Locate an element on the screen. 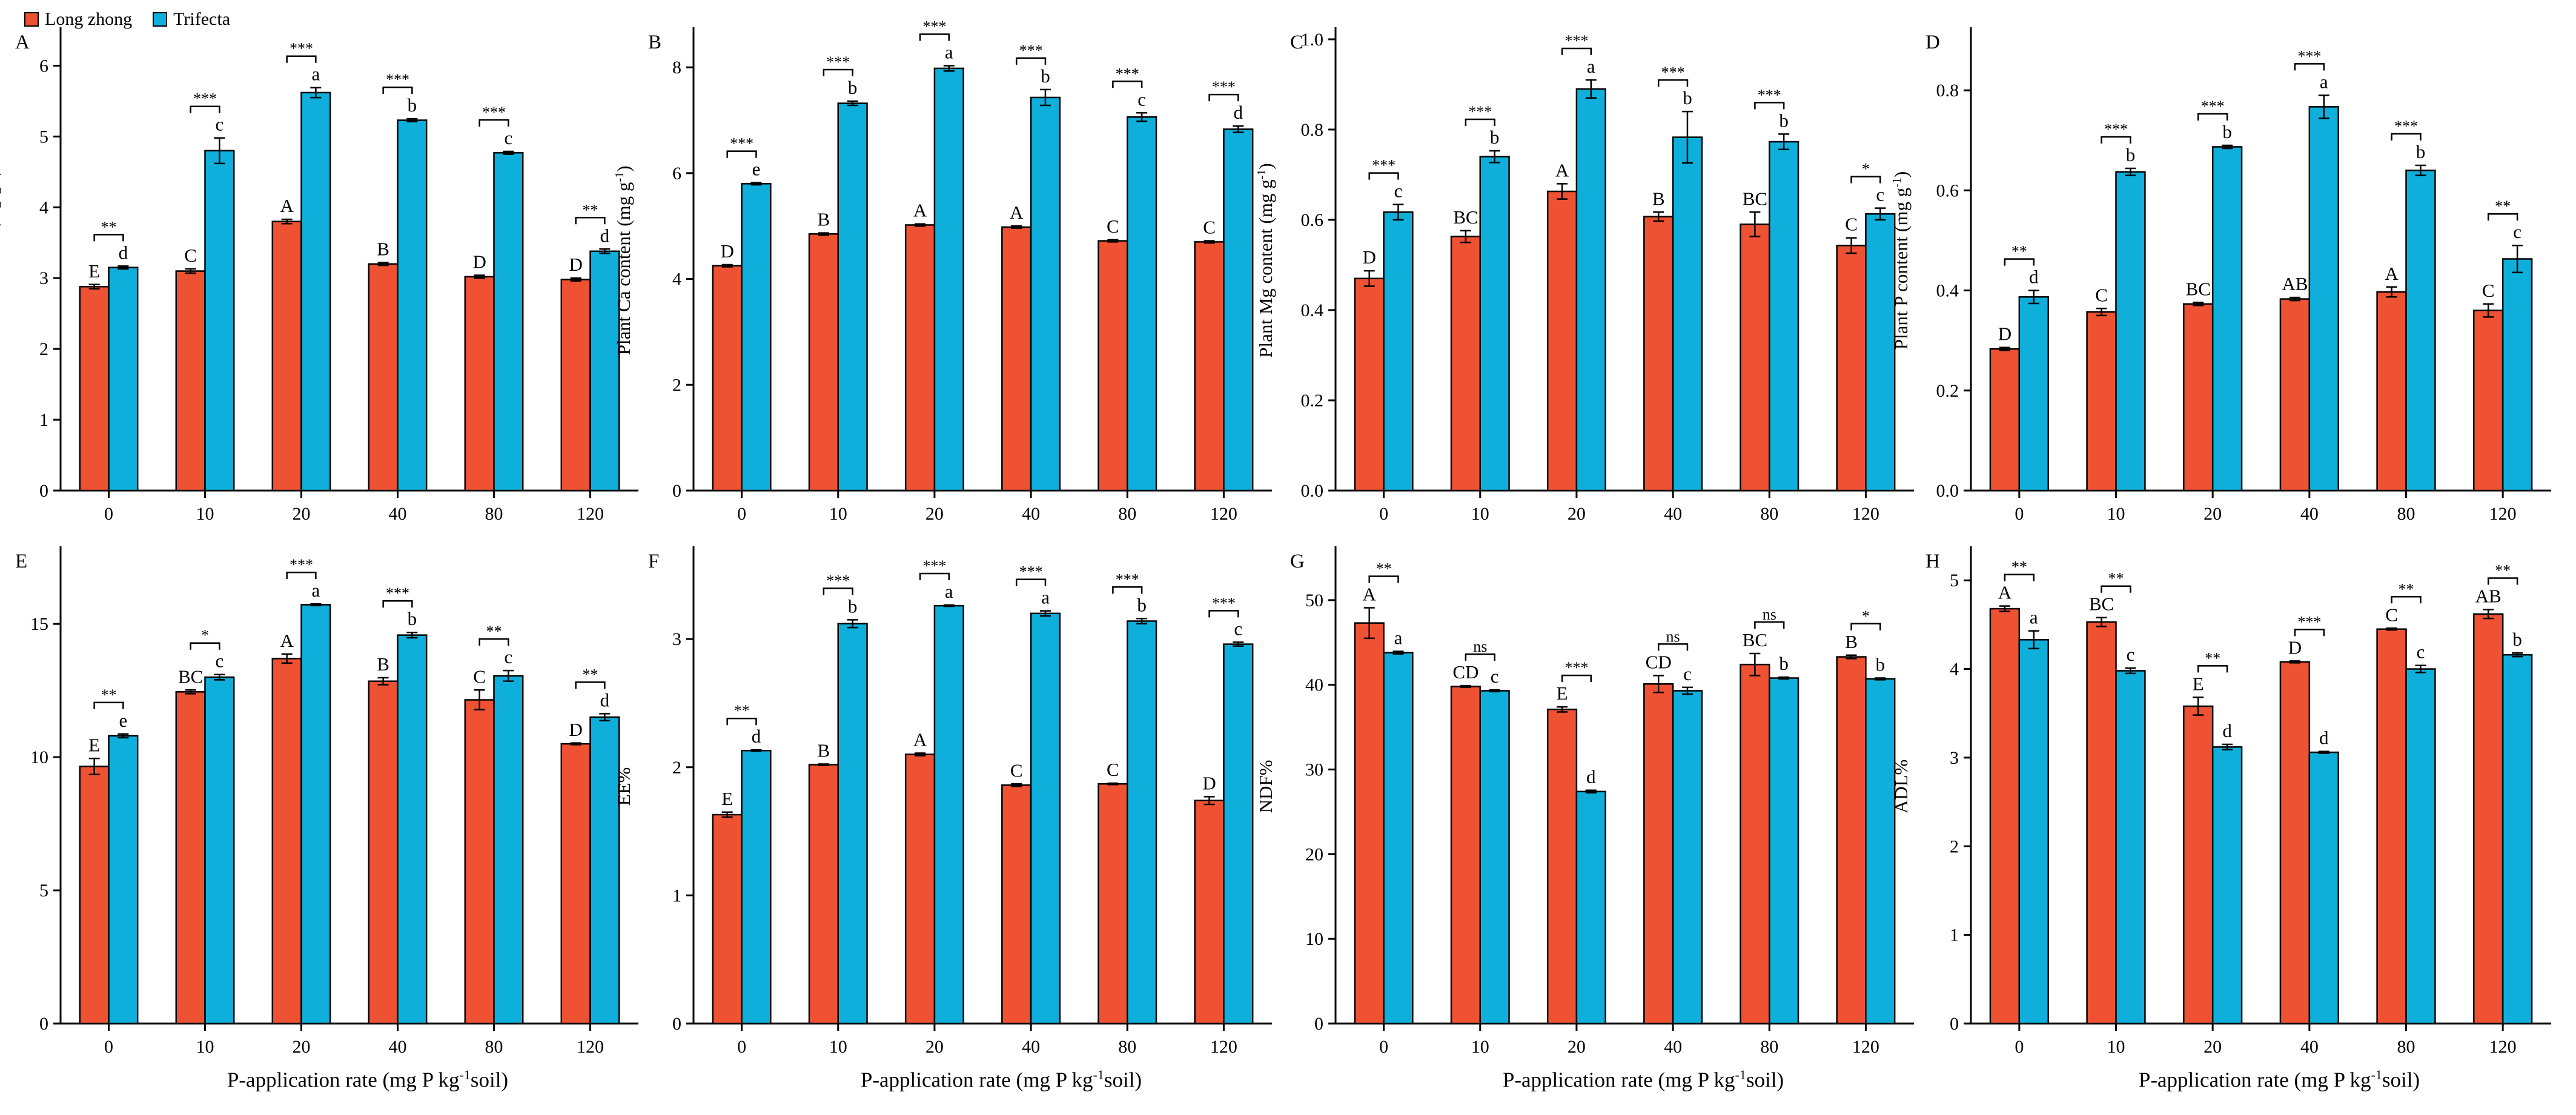 The height and width of the screenshot is (1115, 2576). y-tick-label: 0.8 is located at coordinates (1947, 91).